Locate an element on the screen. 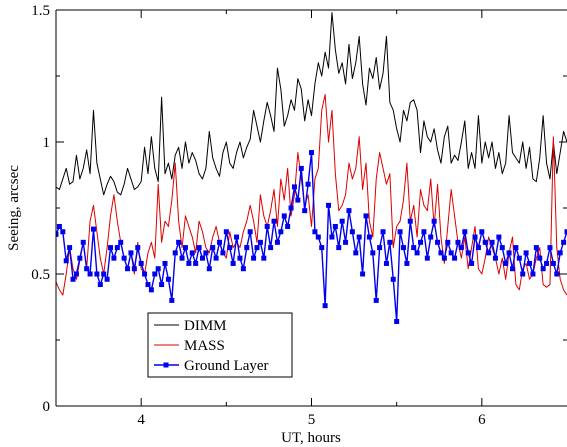 The image size is (567, 447). y-axis-title: Seeing, arcsec is located at coordinates (14, 208).